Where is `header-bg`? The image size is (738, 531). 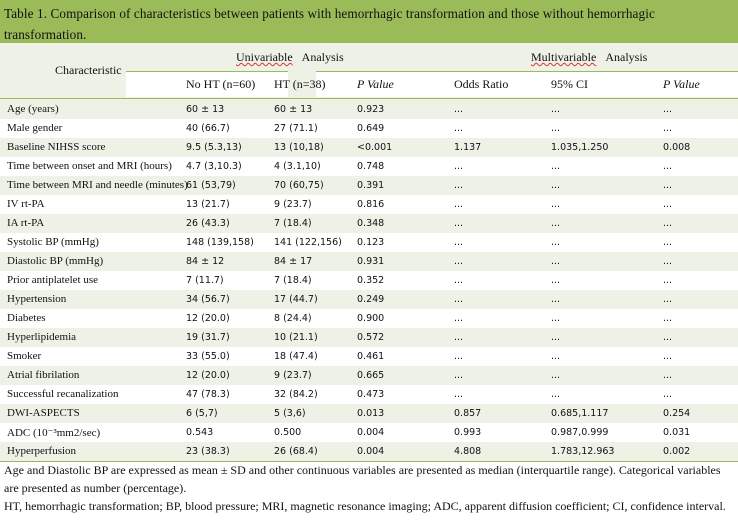 header-bg is located at coordinates (527, 84).